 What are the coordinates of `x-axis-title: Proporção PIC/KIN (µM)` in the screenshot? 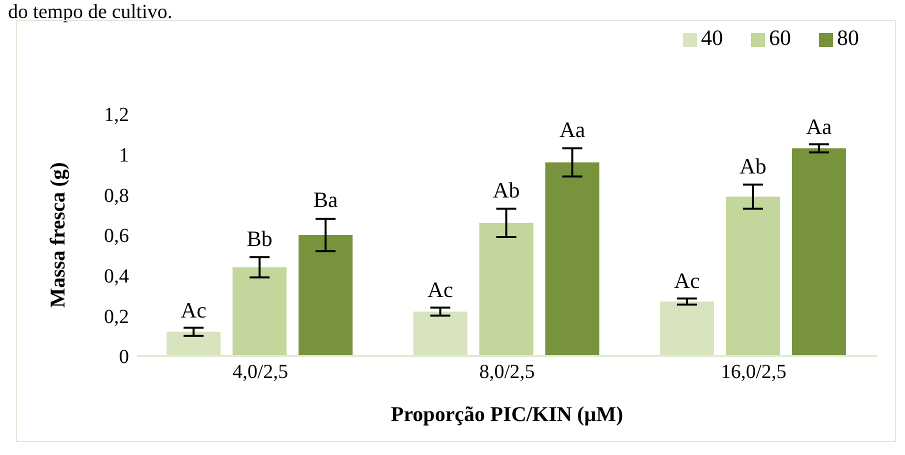 It's located at (507, 414).